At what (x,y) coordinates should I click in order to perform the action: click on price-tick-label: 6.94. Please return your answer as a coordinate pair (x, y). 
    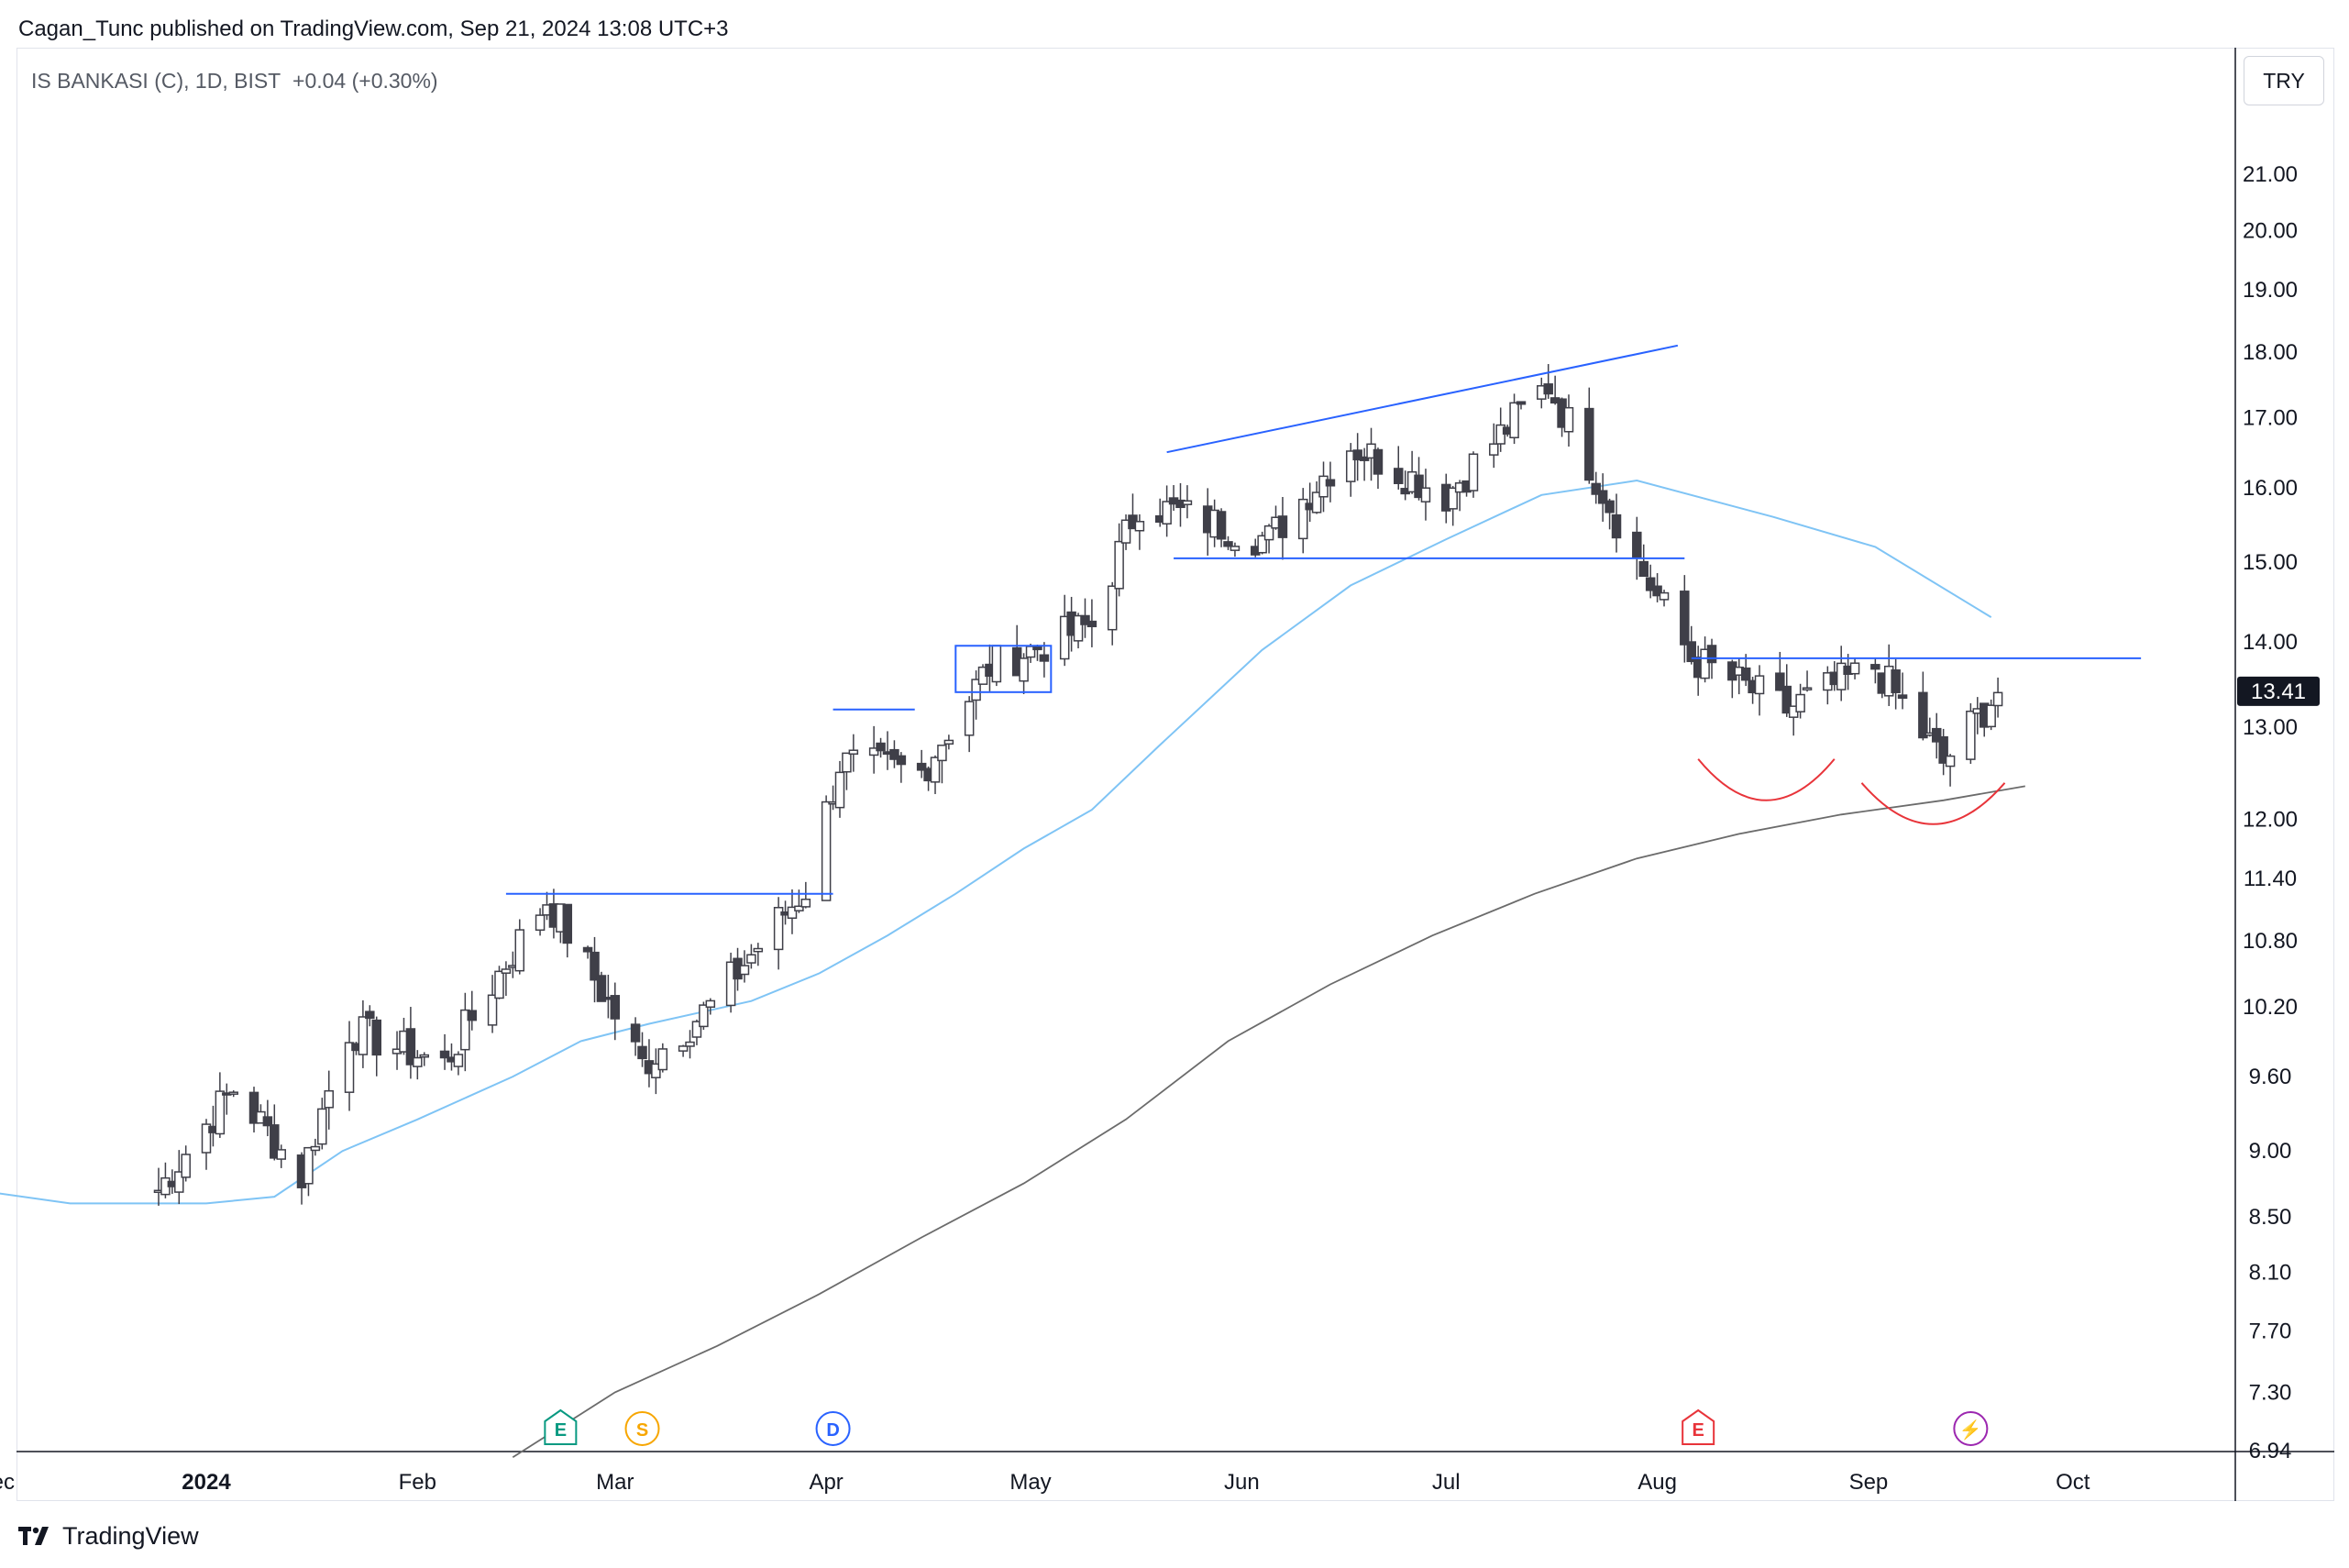
    Looking at the image, I should click on (2270, 1451).